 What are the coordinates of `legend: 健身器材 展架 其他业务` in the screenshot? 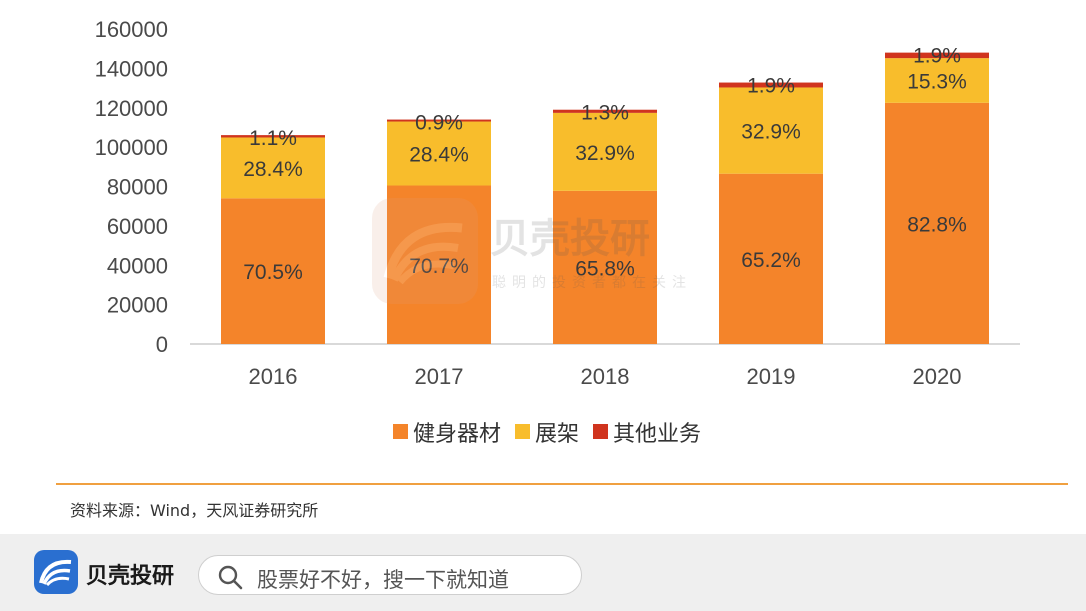 It's located at (547, 434).